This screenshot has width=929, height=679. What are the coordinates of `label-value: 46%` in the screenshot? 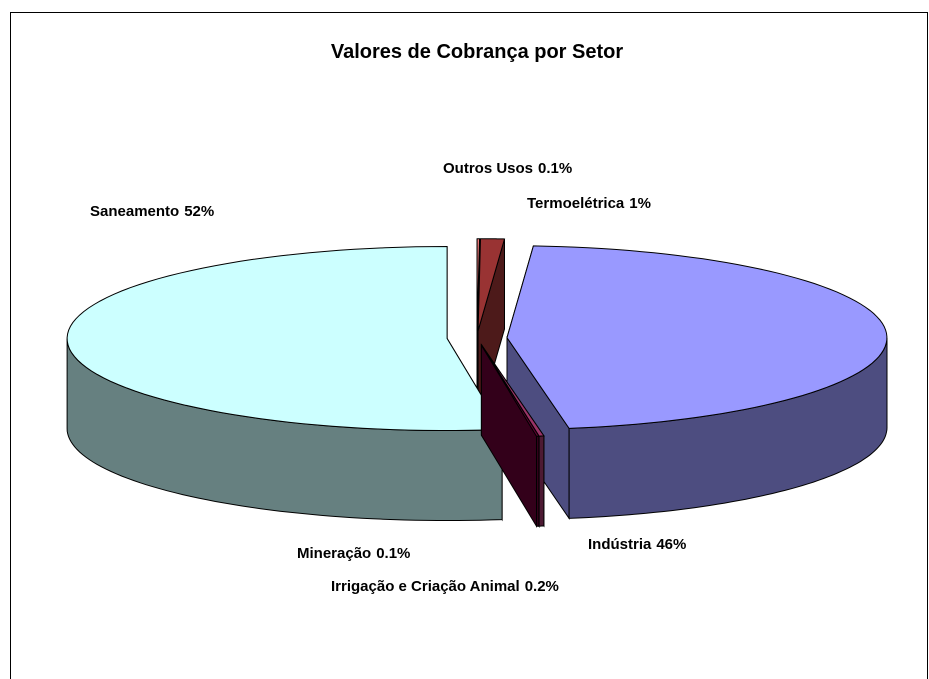 It's located at (671, 544).